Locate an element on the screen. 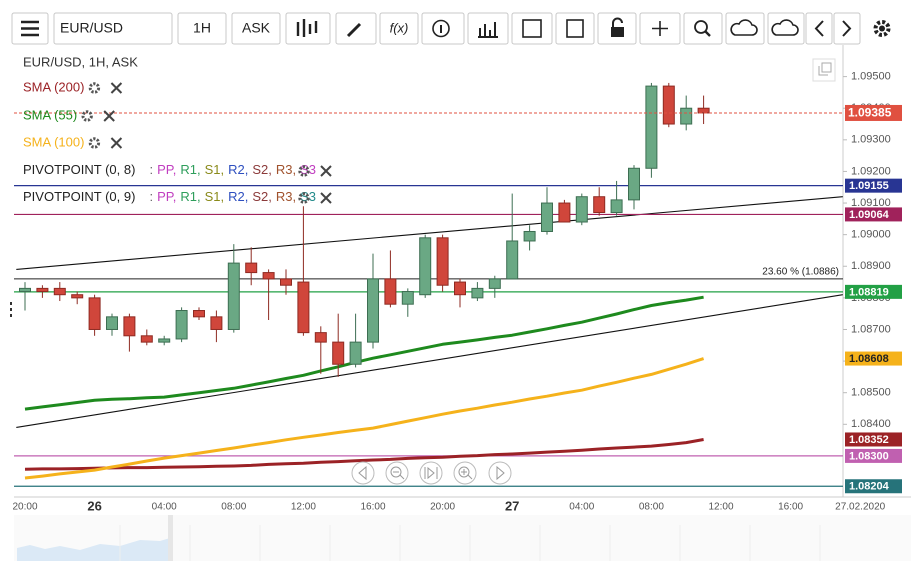  calendar-icon is located at coordinates (532, 28).